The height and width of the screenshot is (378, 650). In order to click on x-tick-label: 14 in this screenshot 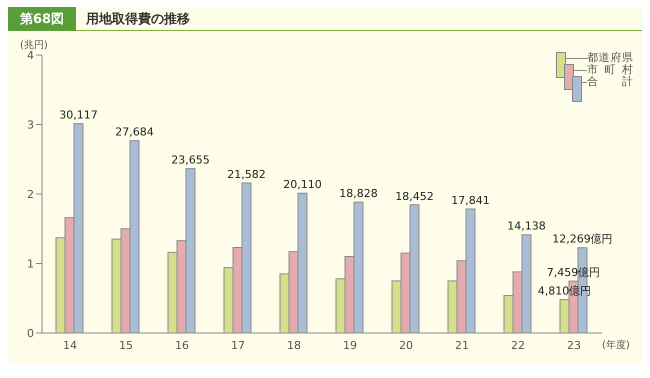, I will do `click(70, 345)`.